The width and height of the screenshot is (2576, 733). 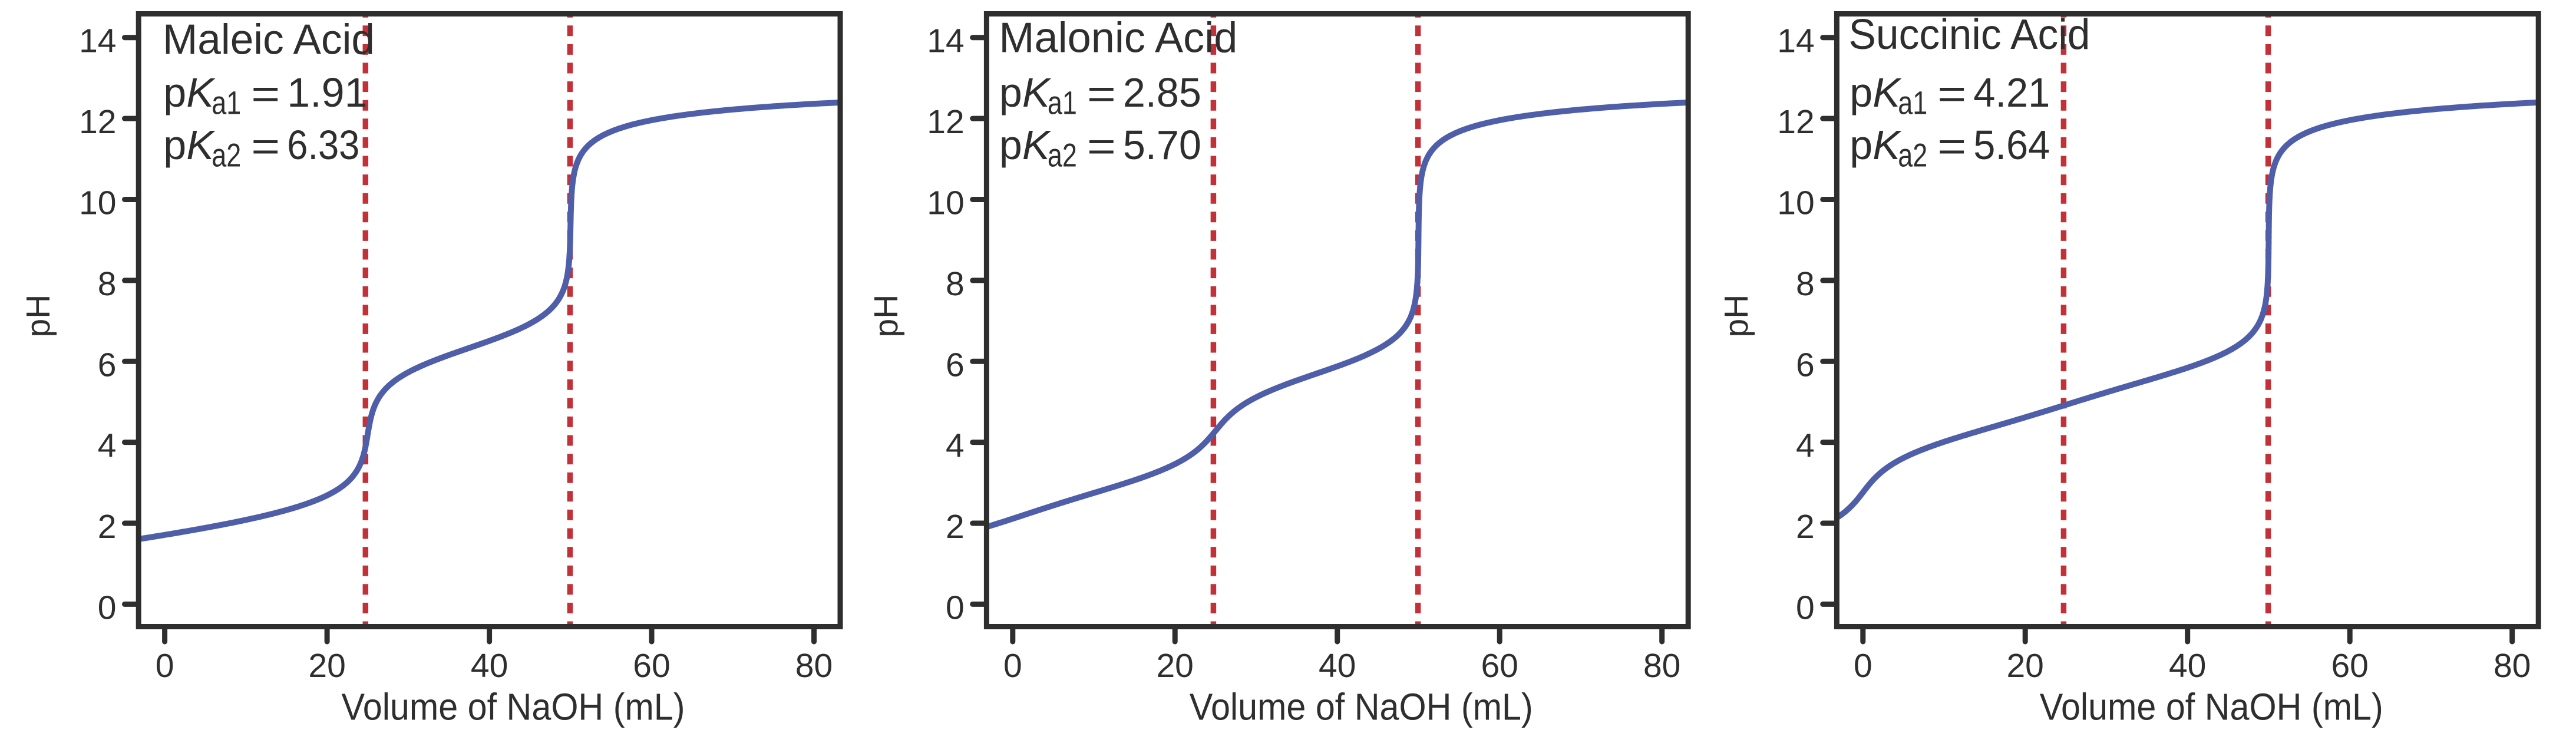 What do you see at coordinates (269, 40) in the screenshot?
I see `svg-text: Maleic Acid` at bounding box center [269, 40].